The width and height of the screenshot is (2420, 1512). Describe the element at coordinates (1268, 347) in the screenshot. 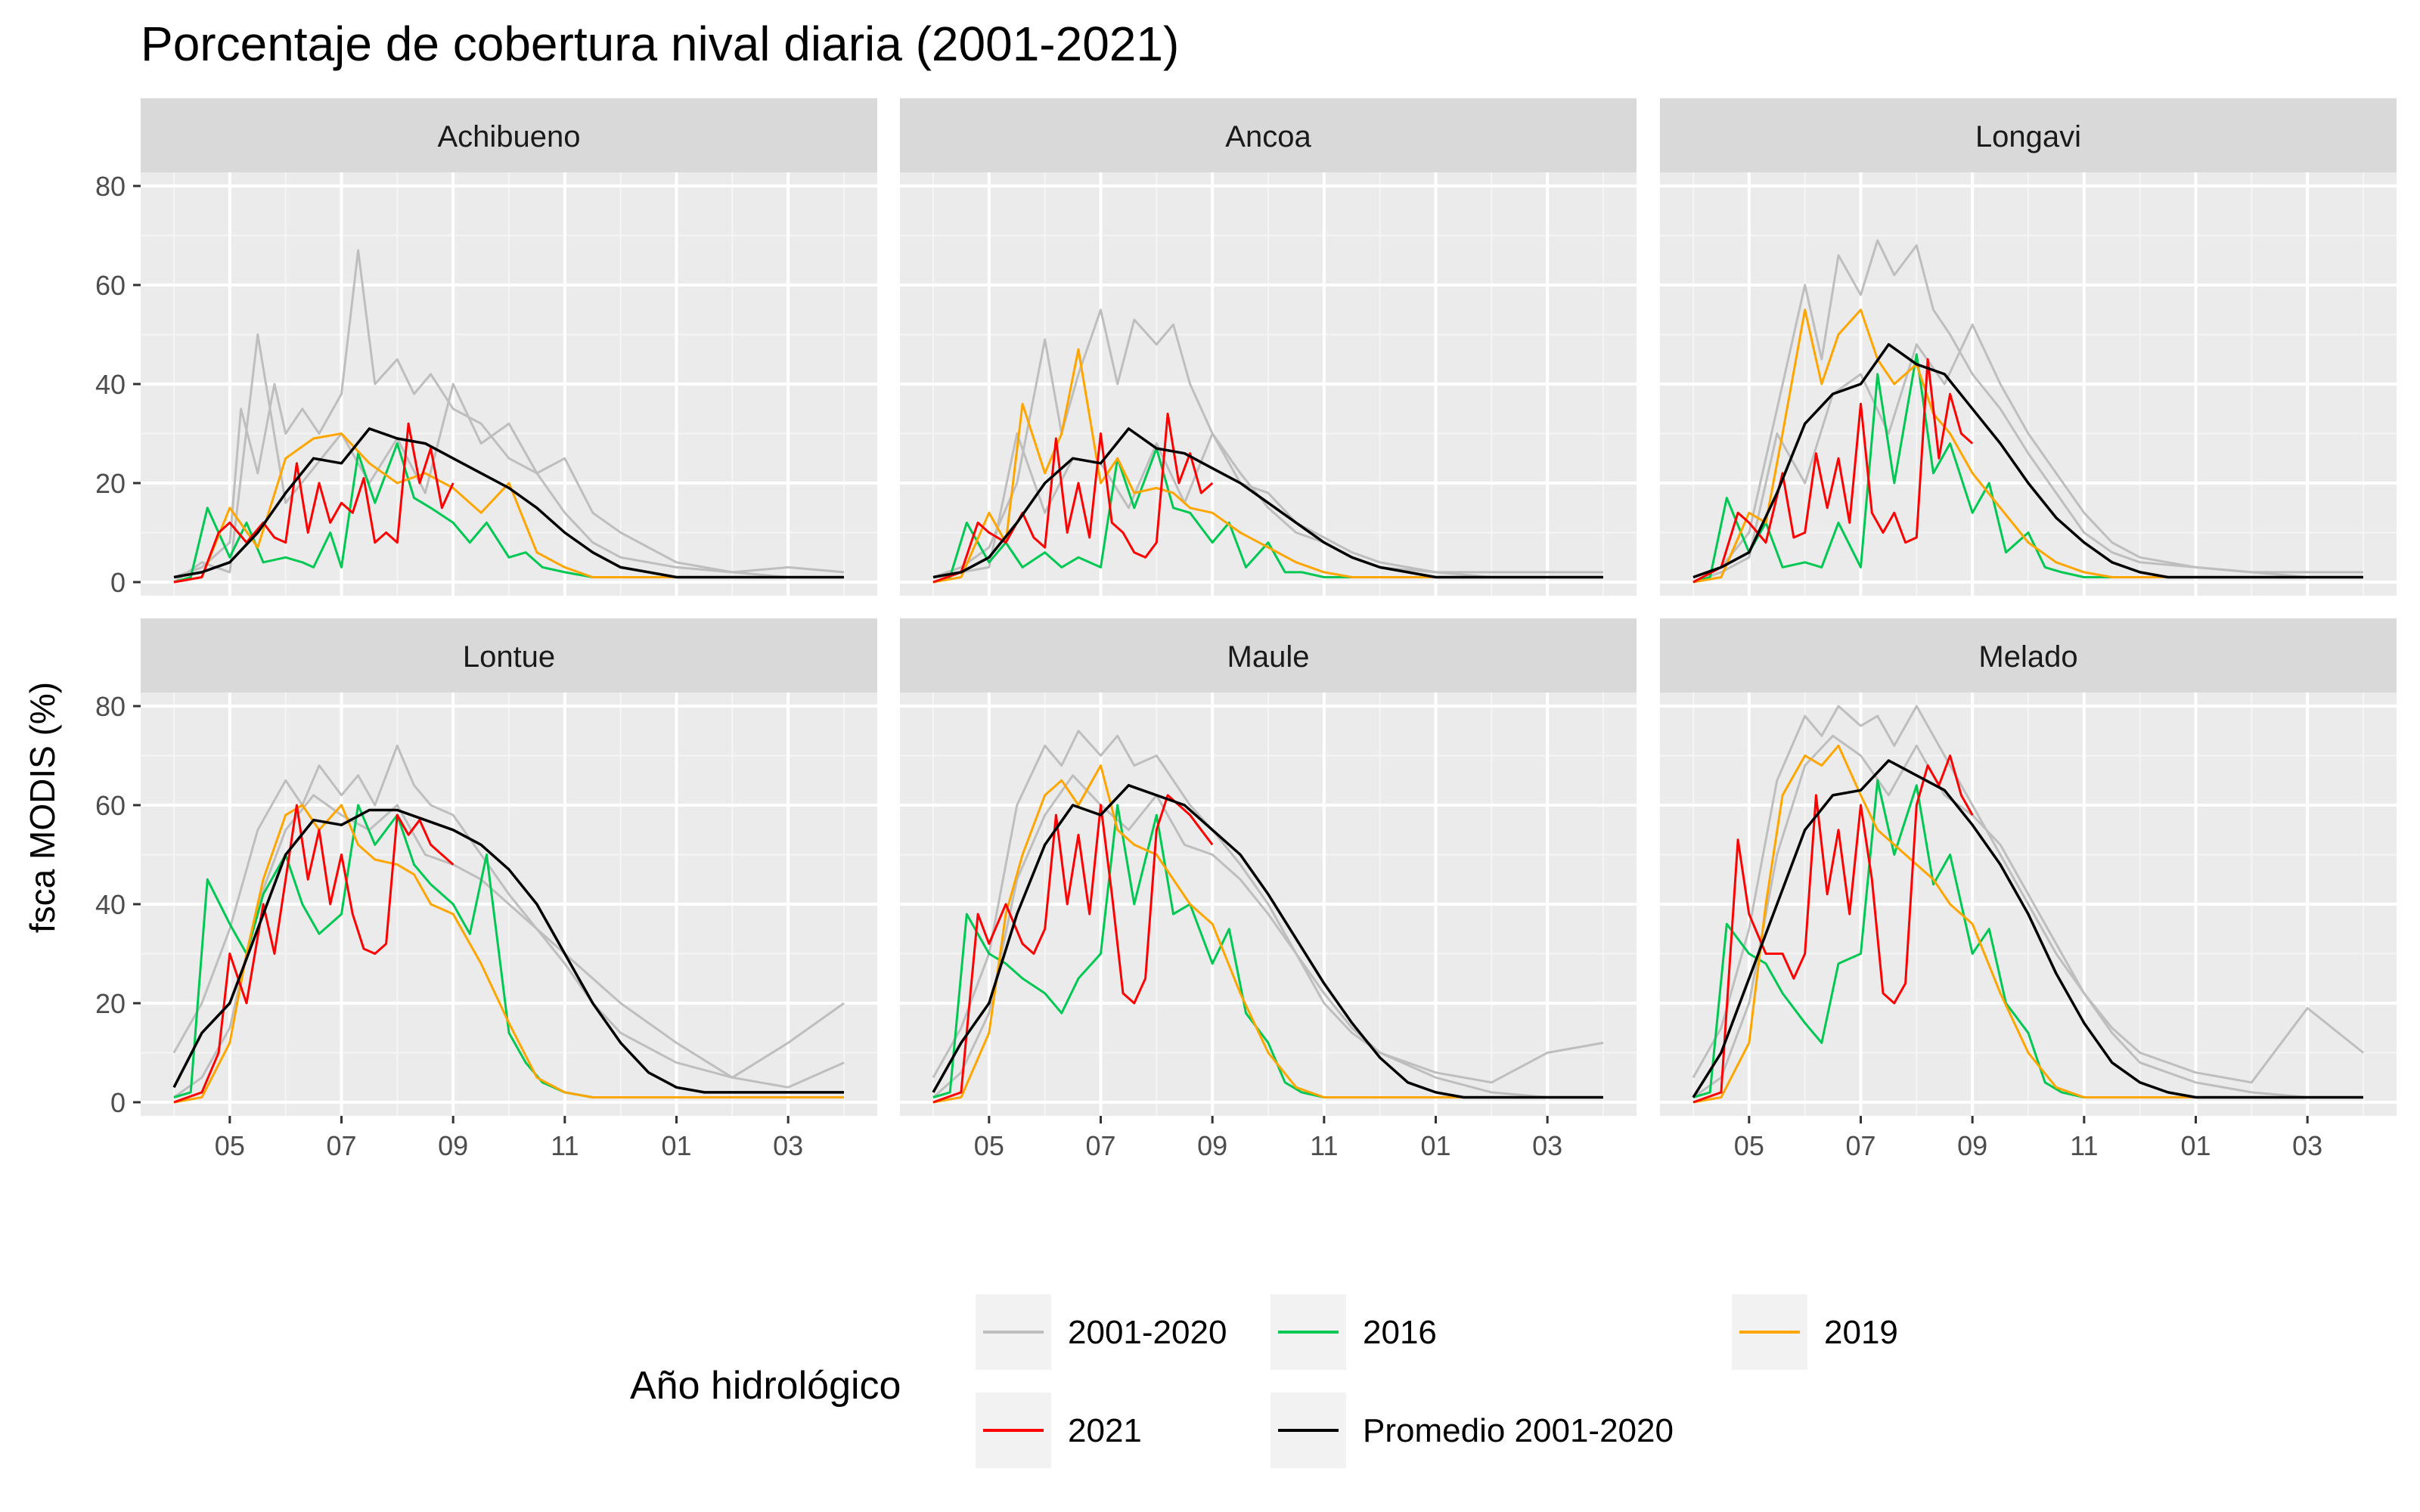

I see `facet-panel-ancoa: Ancoa` at that location.